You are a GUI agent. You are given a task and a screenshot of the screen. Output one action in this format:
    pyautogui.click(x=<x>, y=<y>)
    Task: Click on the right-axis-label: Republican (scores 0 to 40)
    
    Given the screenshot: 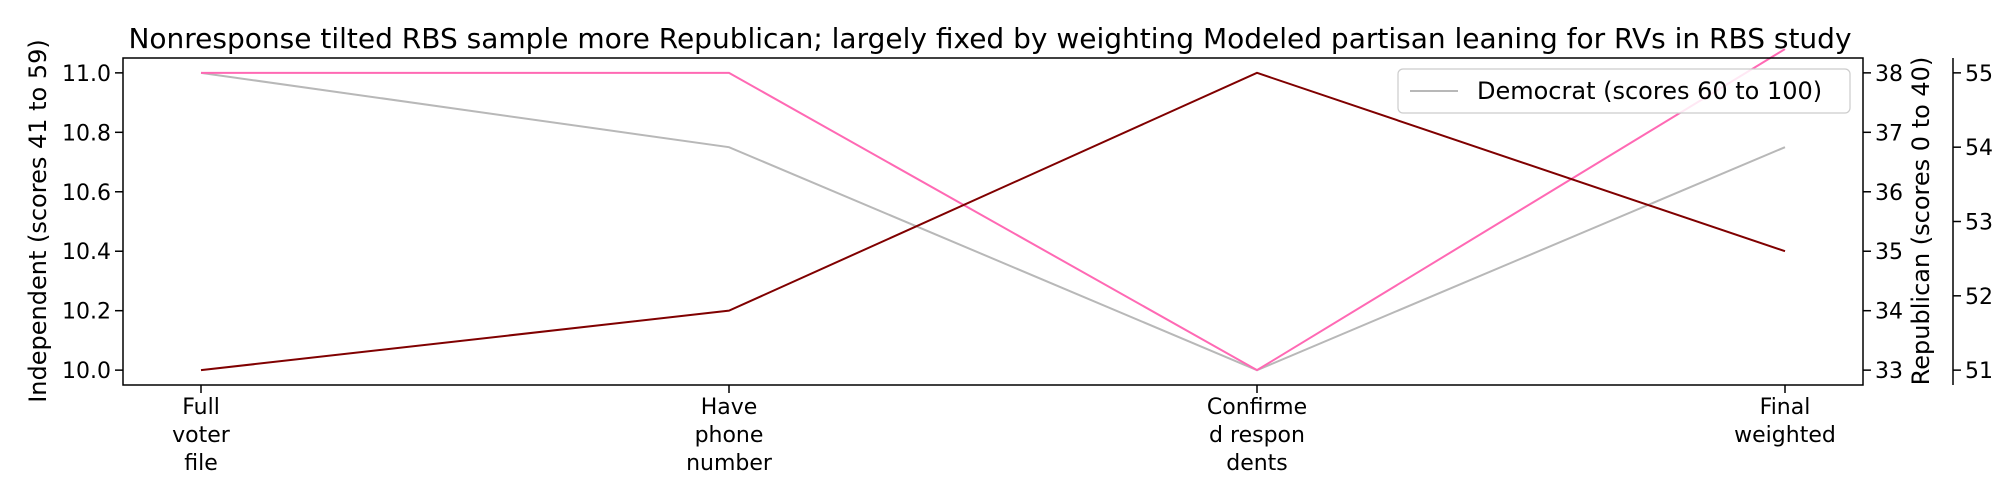 What is the action you would take?
    pyautogui.click(x=1921, y=221)
    